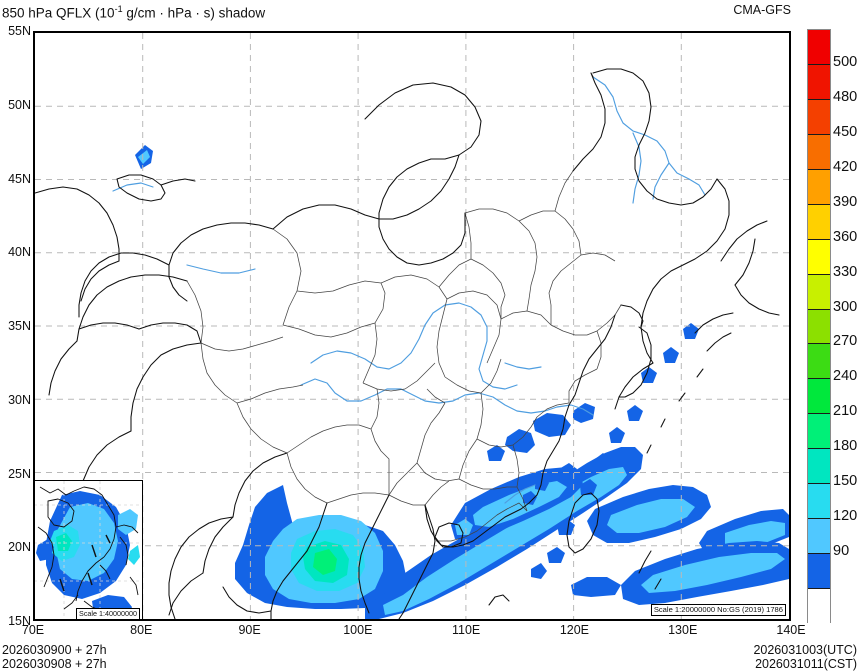 The height and width of the screenshot is (671, 859). Describe the element at coordinates (429, 633) in the screenshot. I see `x-axis: 70E 80E 90E 100E 110E 120E 130E 140E` at that location.